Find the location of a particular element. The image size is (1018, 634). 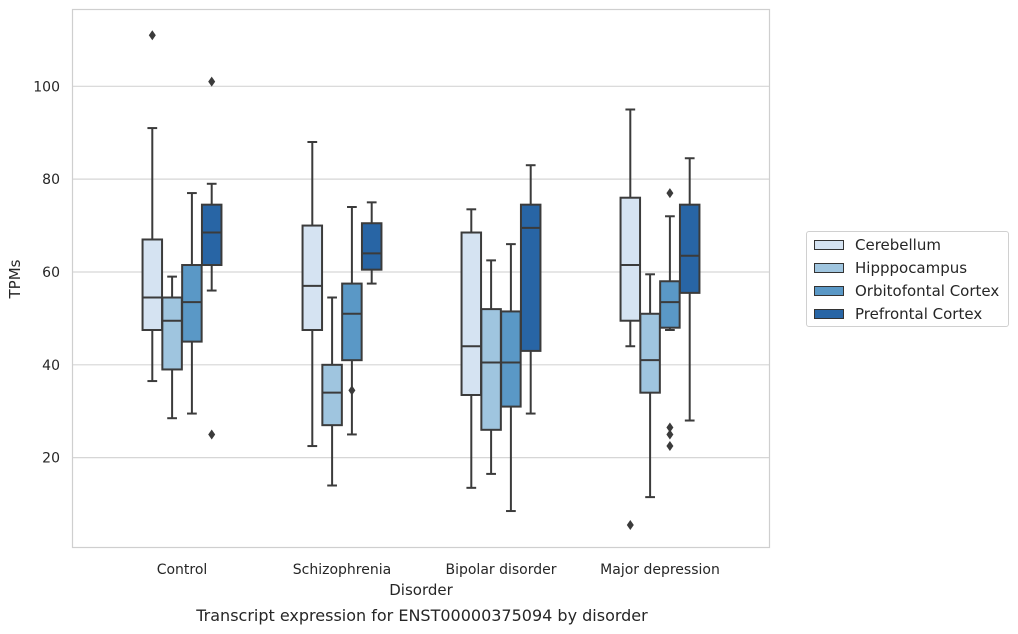

legend-label: Prefrontal Cortex is located at coordinates (919, 314).